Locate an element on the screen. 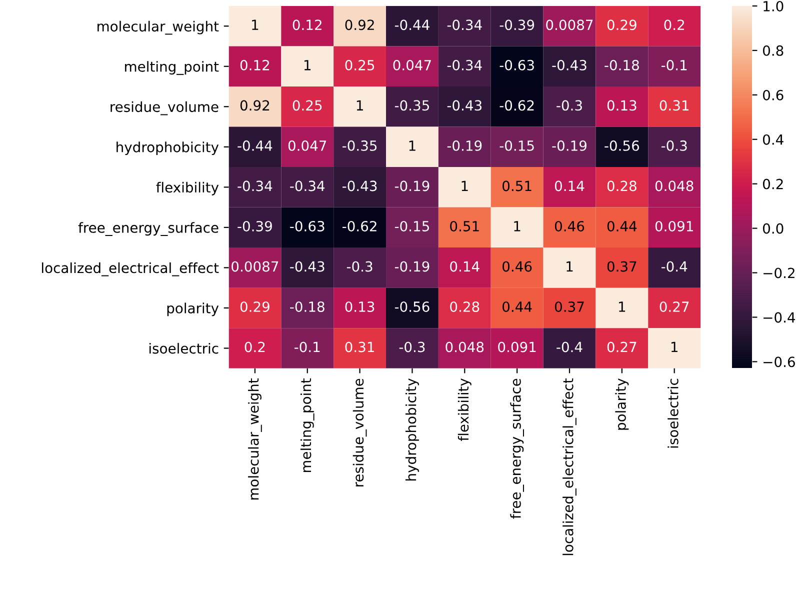 The width and height of the screenshot is (797, 597). x-tick-label: isoelectric is located at coordinates (673, 413).